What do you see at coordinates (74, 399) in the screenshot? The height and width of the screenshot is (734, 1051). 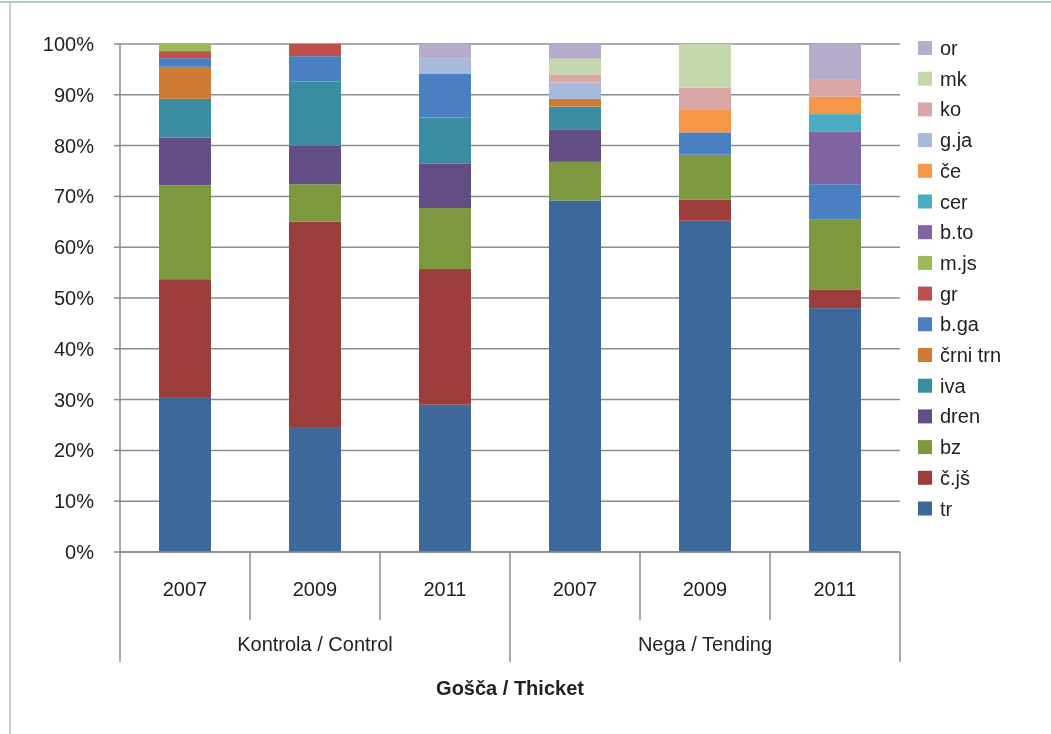 I see `y-tick-label: 30%` at bounding box center [74, 399].